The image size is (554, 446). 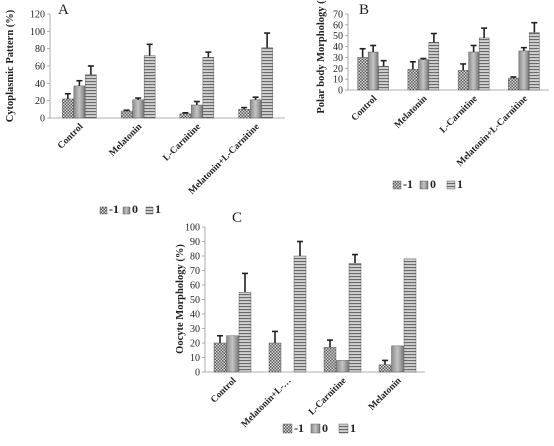 I want to click on y-tick-label: 90, so click(x=195, y=242).